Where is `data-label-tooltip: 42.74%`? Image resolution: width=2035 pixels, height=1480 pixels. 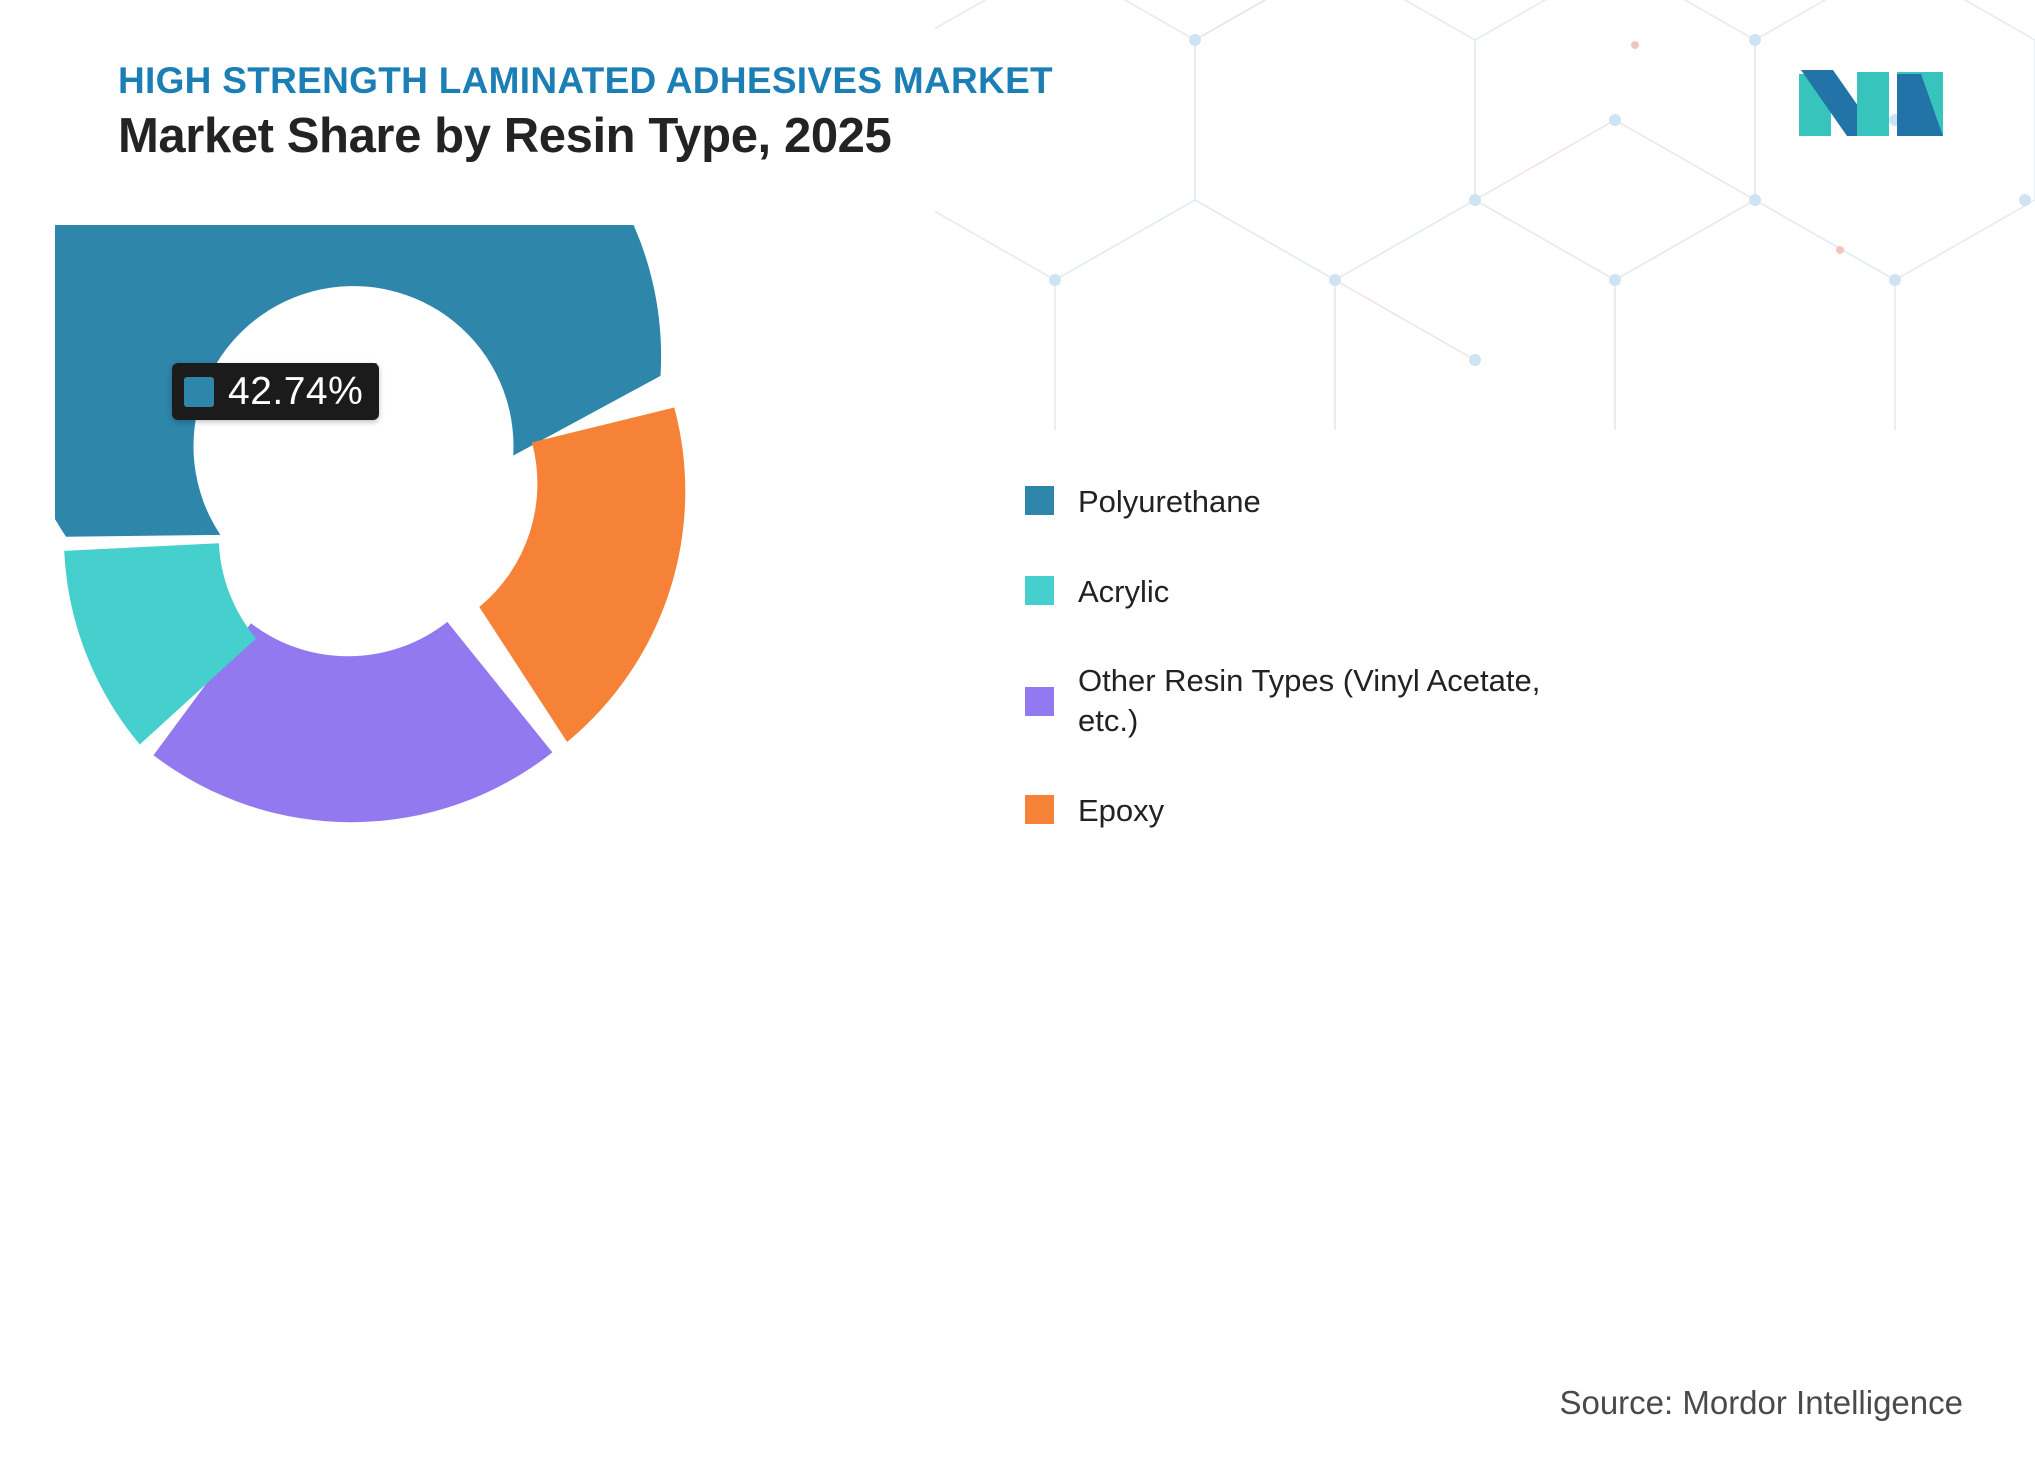 data-label-tooltip: 42.74% is located at coordinates (276, 391).